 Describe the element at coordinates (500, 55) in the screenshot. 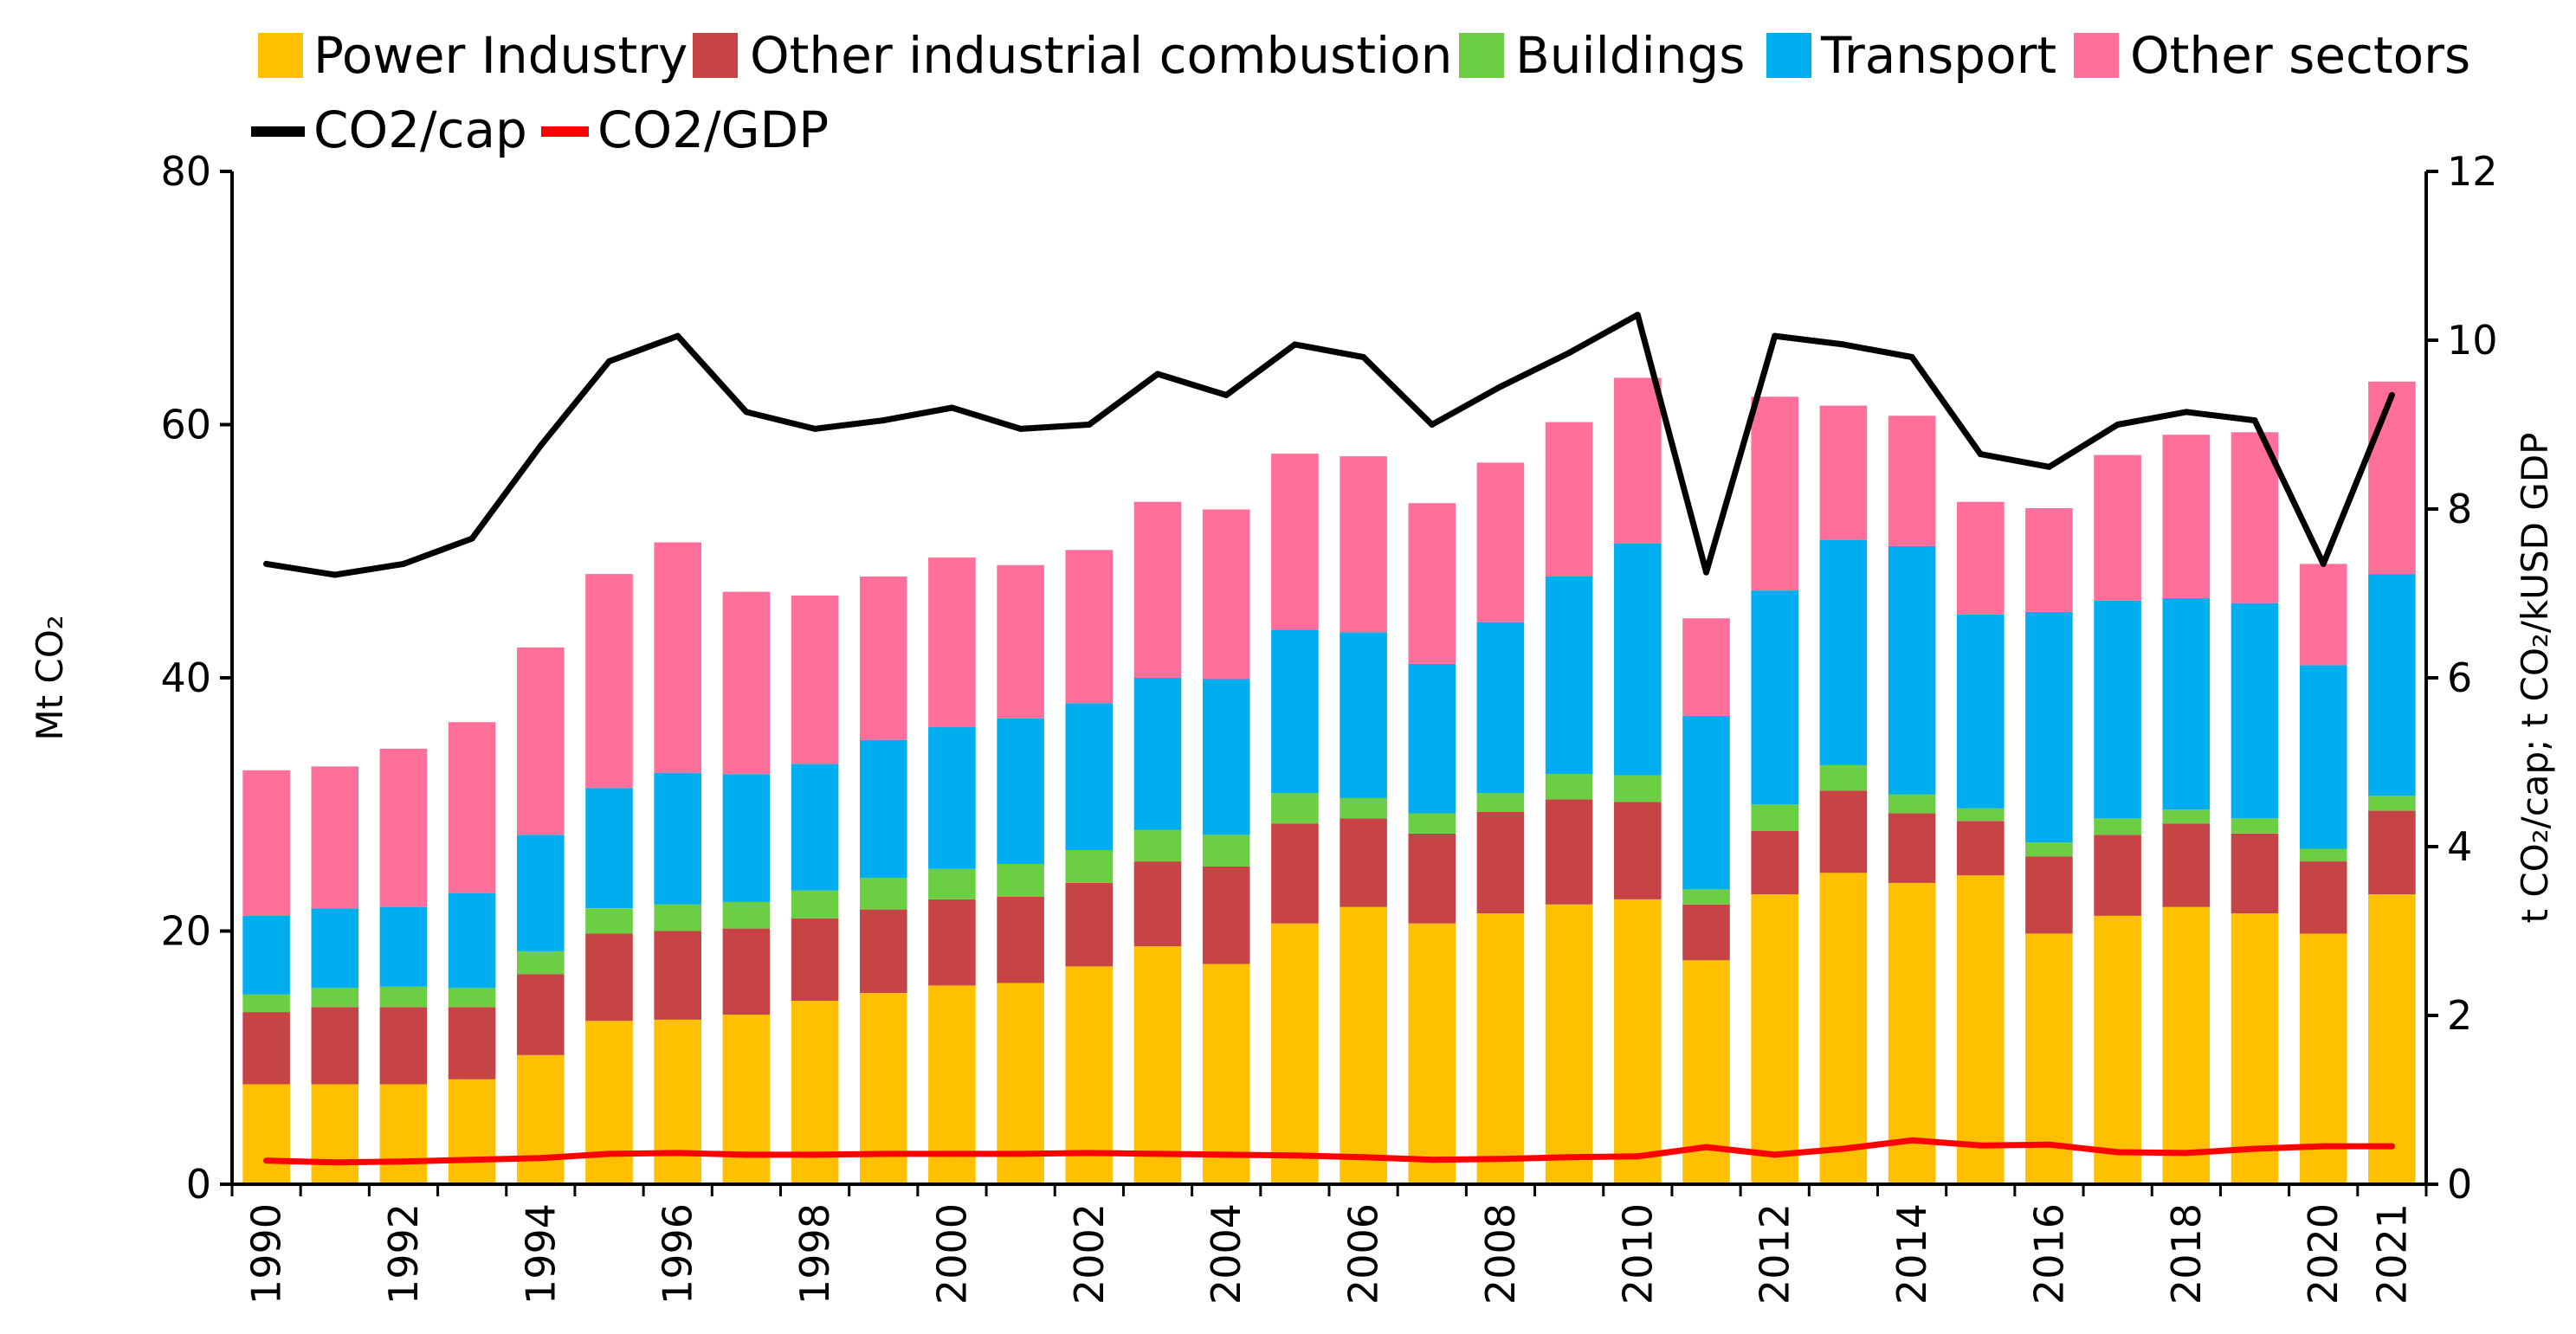

I see `legend-label-power-industry: Power Industry` at that location.